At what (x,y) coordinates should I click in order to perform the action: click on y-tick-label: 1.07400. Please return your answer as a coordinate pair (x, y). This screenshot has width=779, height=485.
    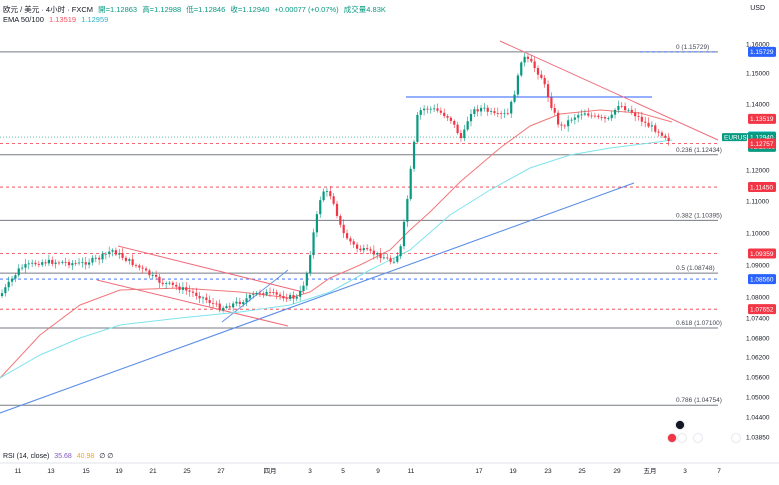
    Looking at the image, I should click on (758, 318).